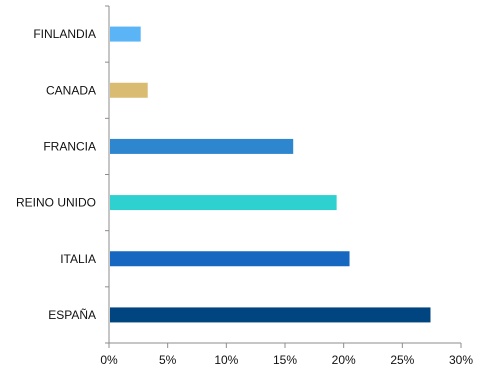 This screenshot has height=374, width=481. Describe the element at coordinates (168, 360) in the screenshot. I see `x-tick-label: 5%` at that location.